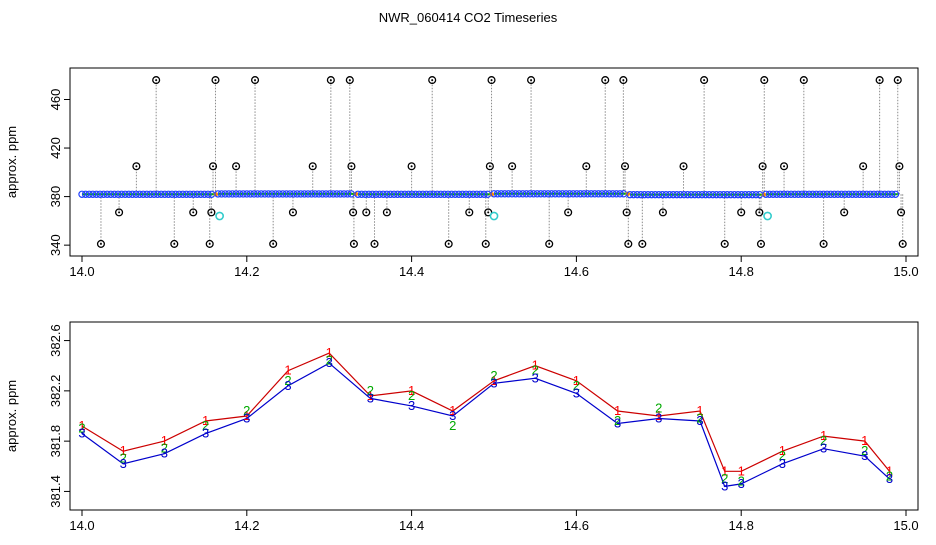 The height and width of the screenshot is (545, 936). I want to click on top-x-tick-label: 14.4, so click(411, 271).